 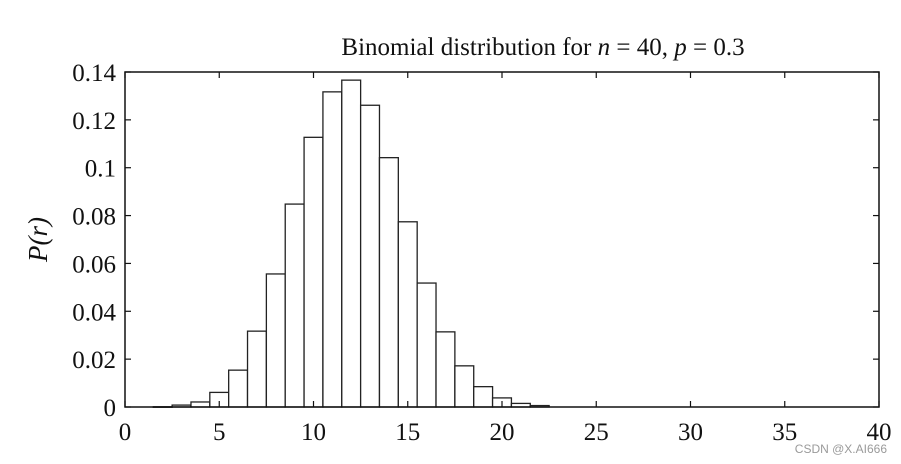 What do you see at coordinates (313, 432) in the screenshot?
I see `x-tick-label-10: 10` at bounding box center [313, 432].